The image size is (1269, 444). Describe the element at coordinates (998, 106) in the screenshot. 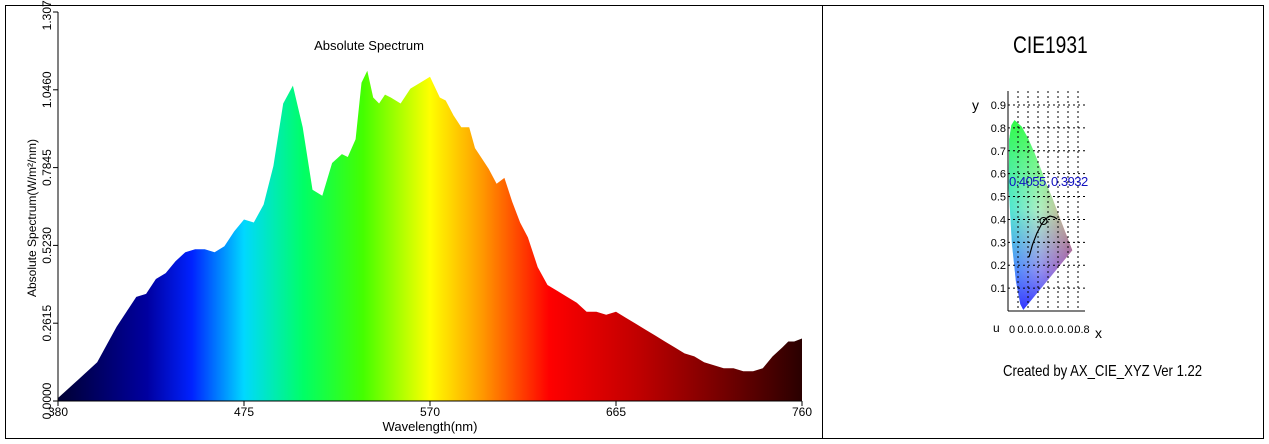

I see `cie-y-tick-label: 0.9` at that location.